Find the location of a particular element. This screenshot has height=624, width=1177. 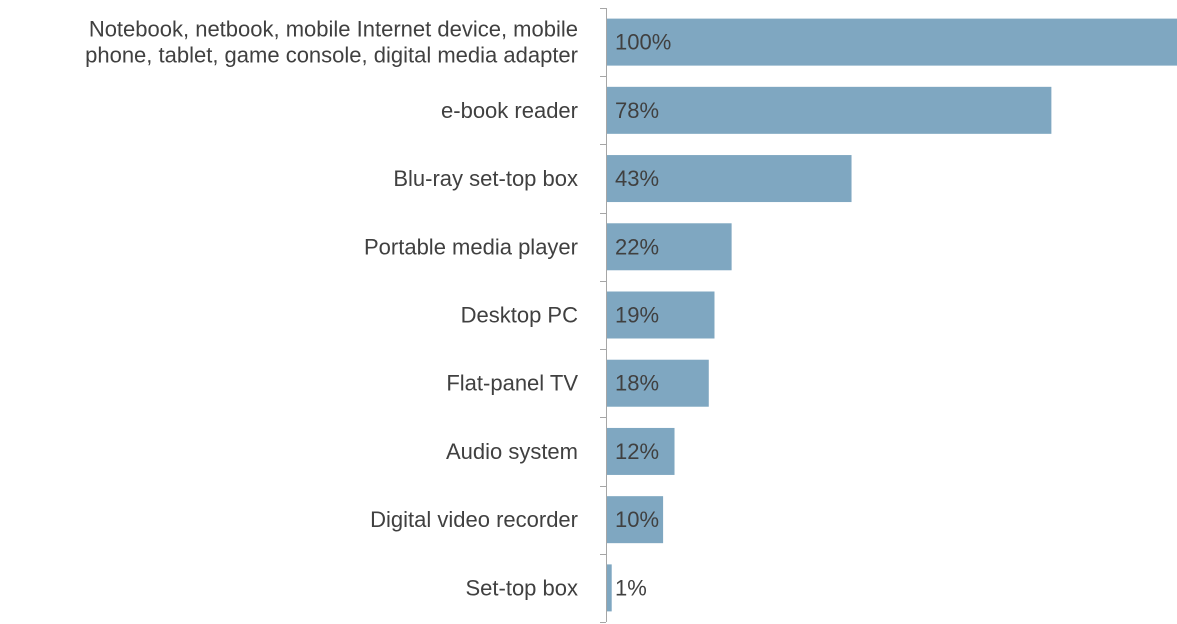

bar-value-label: 1% is located at coordinates (631, 587).